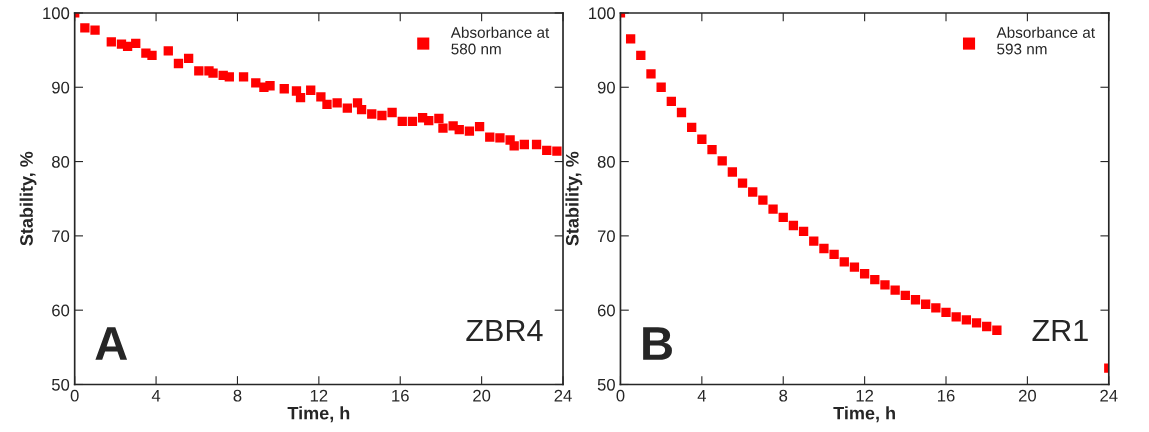 The image size is (1149, 432). I want to click on annotation: ZBR4, so click(504, 330).